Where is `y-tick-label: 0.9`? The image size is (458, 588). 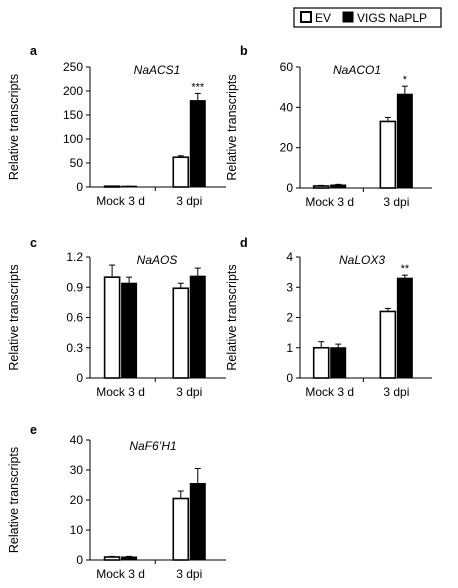 y-tick-label: 0.9 is located at coordinates (74, 287).